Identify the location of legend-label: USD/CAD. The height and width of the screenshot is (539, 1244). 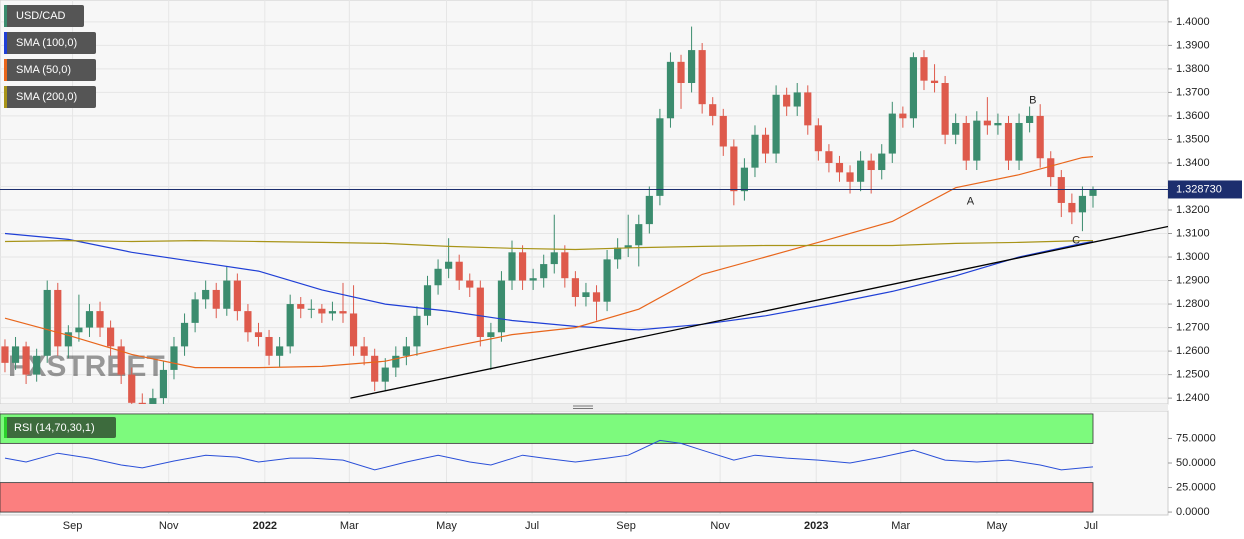
(41, 16).